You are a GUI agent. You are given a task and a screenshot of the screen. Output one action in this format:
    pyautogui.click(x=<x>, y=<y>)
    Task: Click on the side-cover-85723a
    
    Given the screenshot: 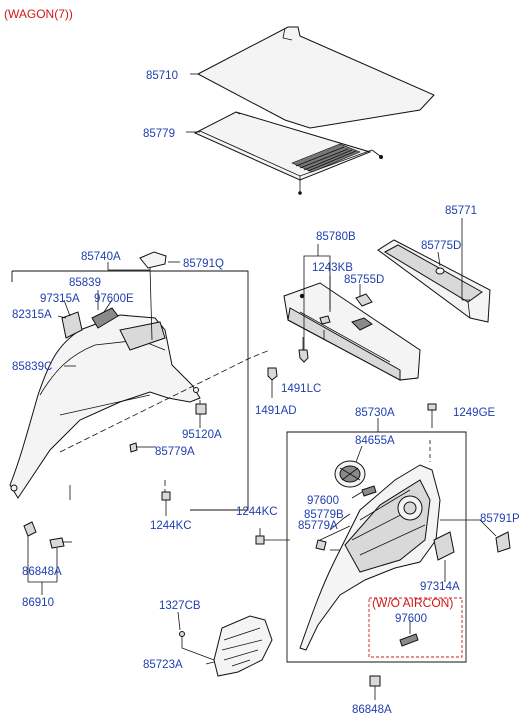 What is the action you would take?
    pyautogui.click(x=226, y=646)
    